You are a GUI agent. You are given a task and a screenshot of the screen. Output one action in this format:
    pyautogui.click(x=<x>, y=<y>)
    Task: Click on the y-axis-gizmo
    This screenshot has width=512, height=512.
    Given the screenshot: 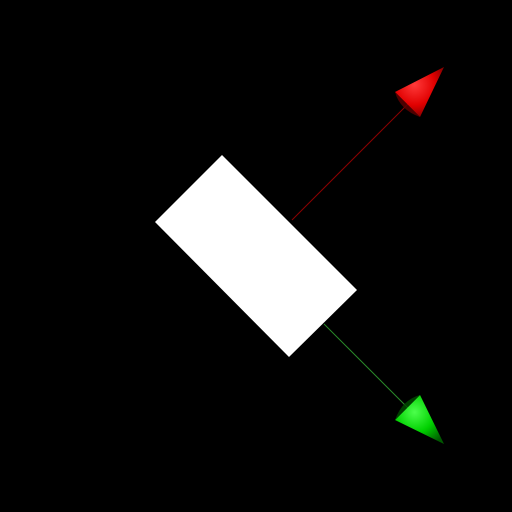 What is the action you would take?
    pyautogui.click(x=384, y=384)
    